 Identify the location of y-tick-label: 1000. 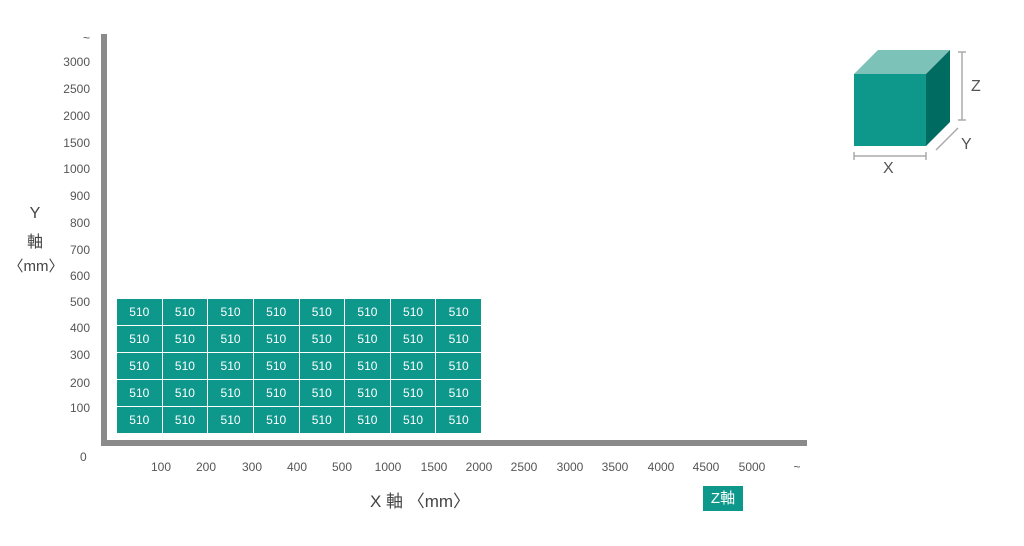
(76, 169).